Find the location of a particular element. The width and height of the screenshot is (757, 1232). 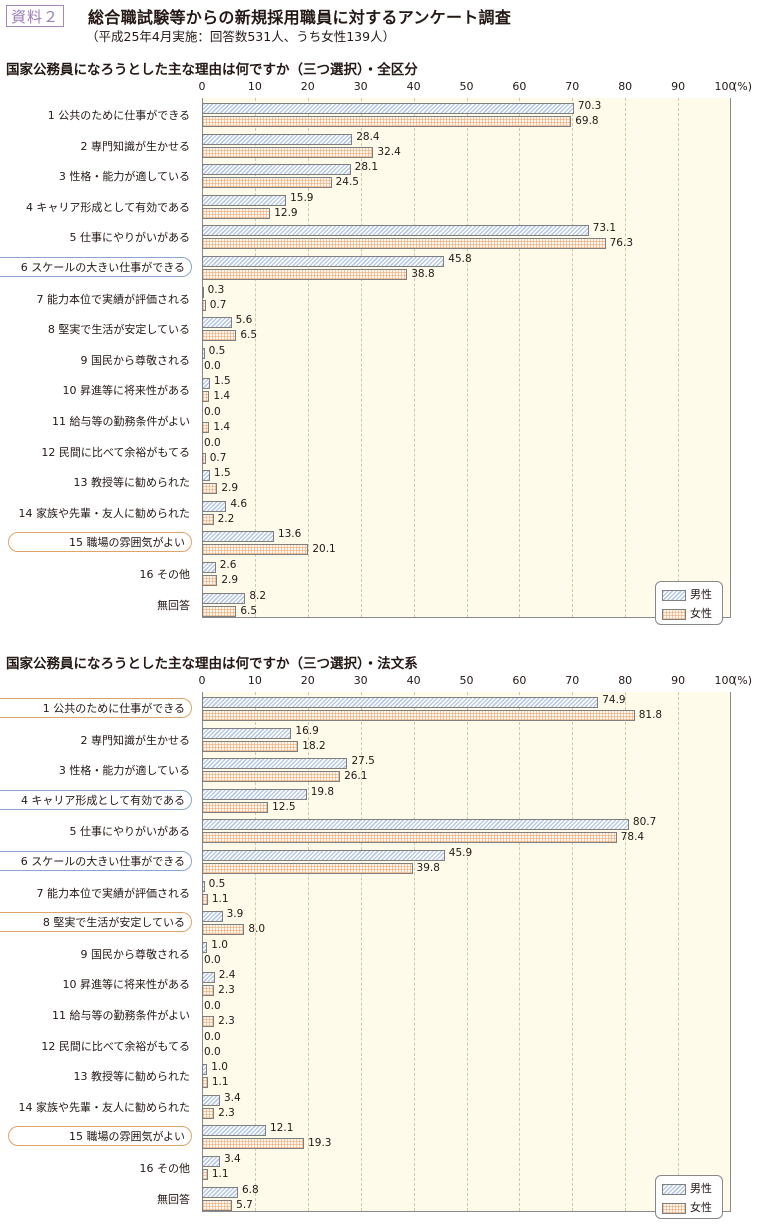

x-tick: 0 is located at coordinates (202, 86).